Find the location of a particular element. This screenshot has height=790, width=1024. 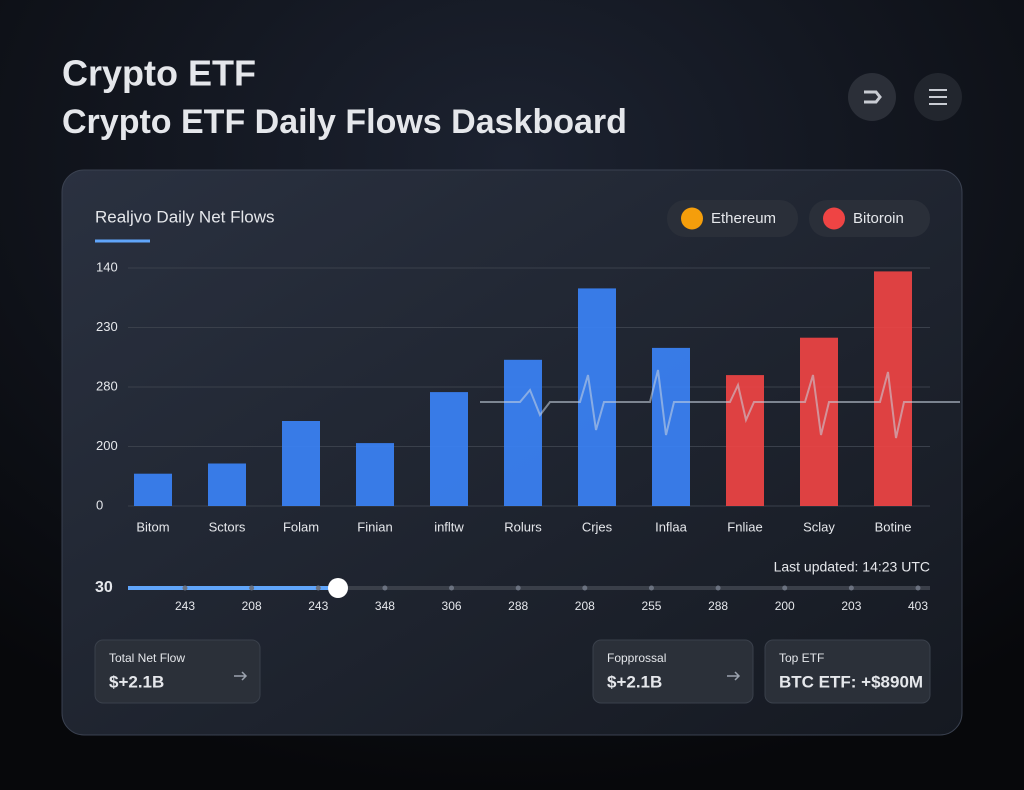

legend-pill is located at coordinates (732, 218).